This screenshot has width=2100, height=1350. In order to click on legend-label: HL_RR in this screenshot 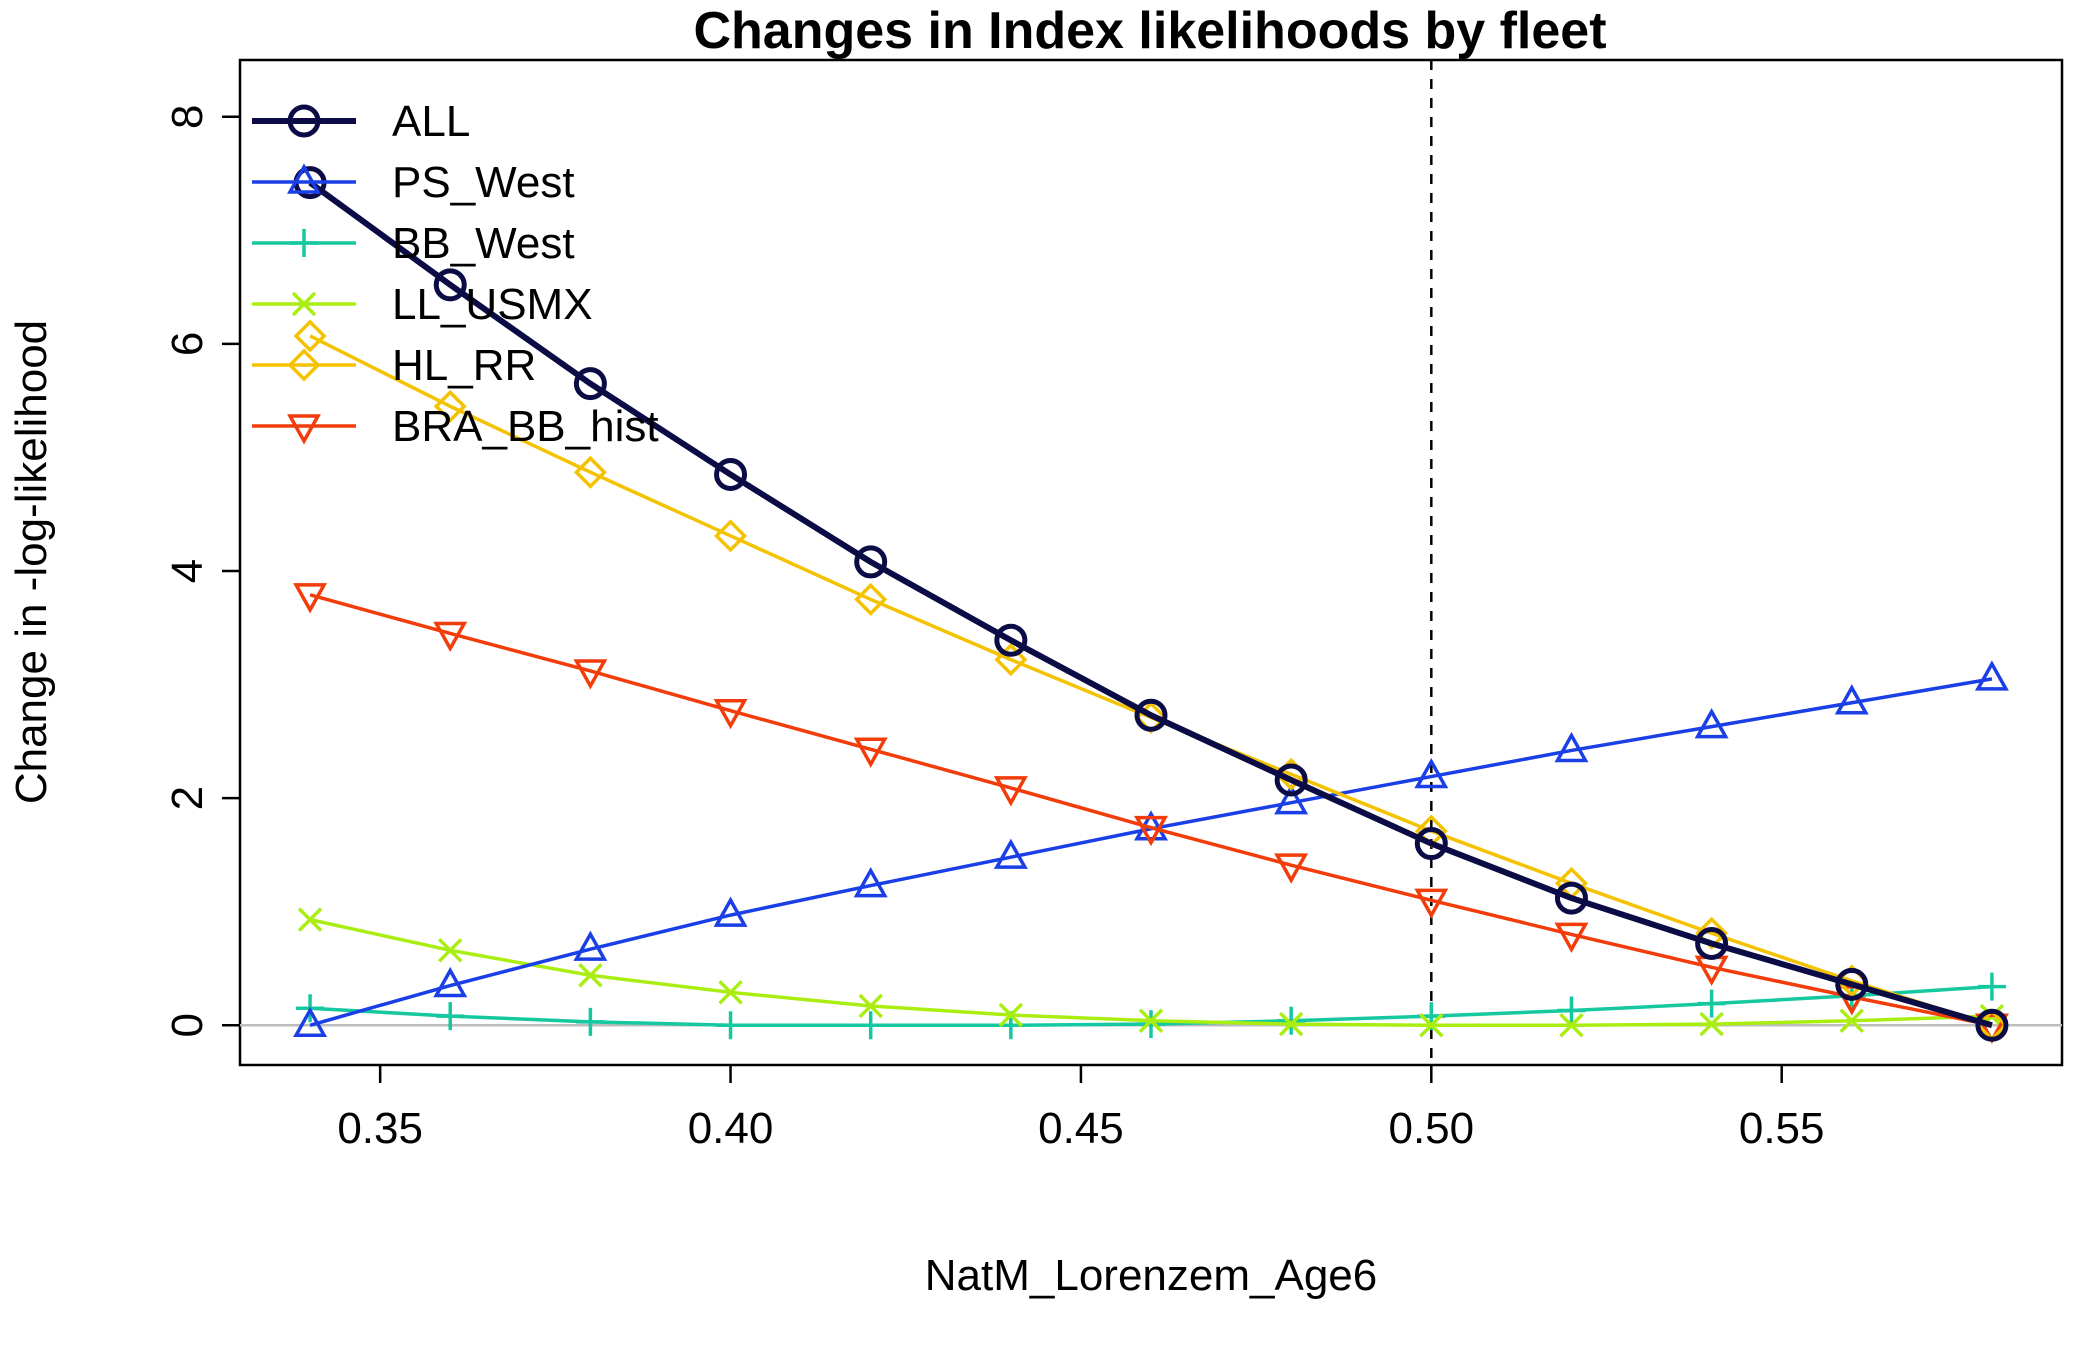, I will do `click(464, 365)`.